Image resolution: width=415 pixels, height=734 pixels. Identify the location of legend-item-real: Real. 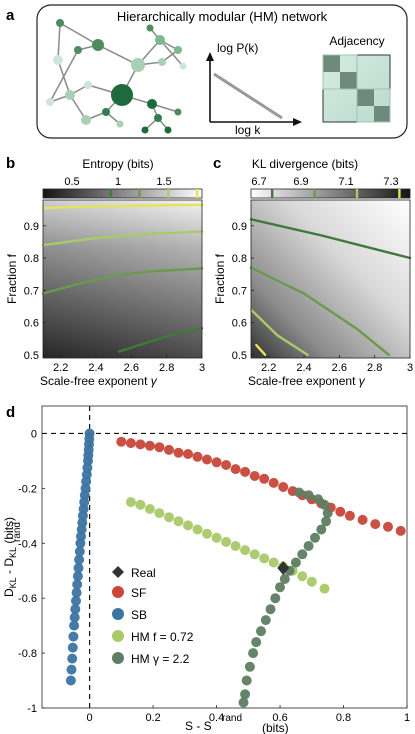
(134, 573).